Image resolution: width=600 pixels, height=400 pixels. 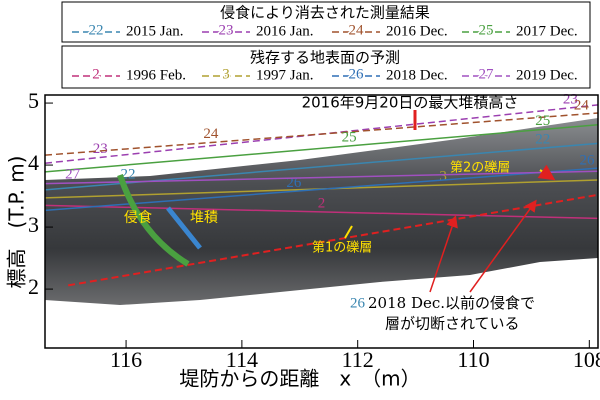 I want to click on x-tick-label: 108, so click(x=586, y=359).